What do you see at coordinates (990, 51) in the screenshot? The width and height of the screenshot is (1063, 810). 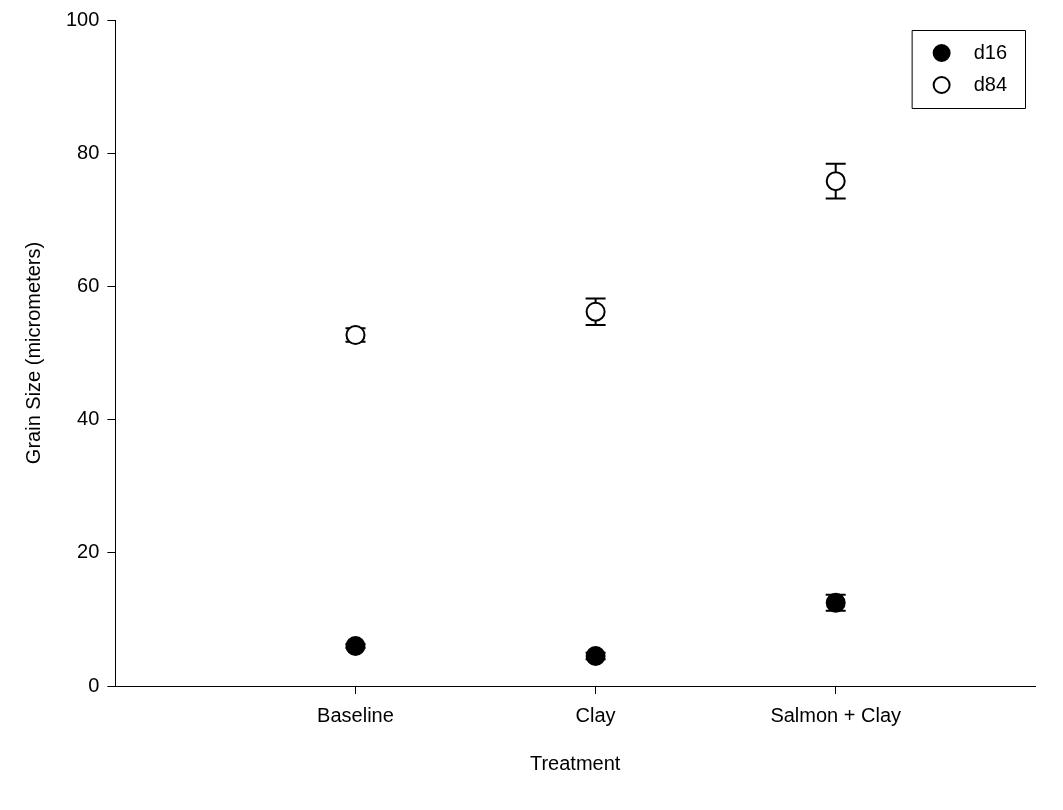 I see `legend-label: d16` at bounding box center [990, 51].